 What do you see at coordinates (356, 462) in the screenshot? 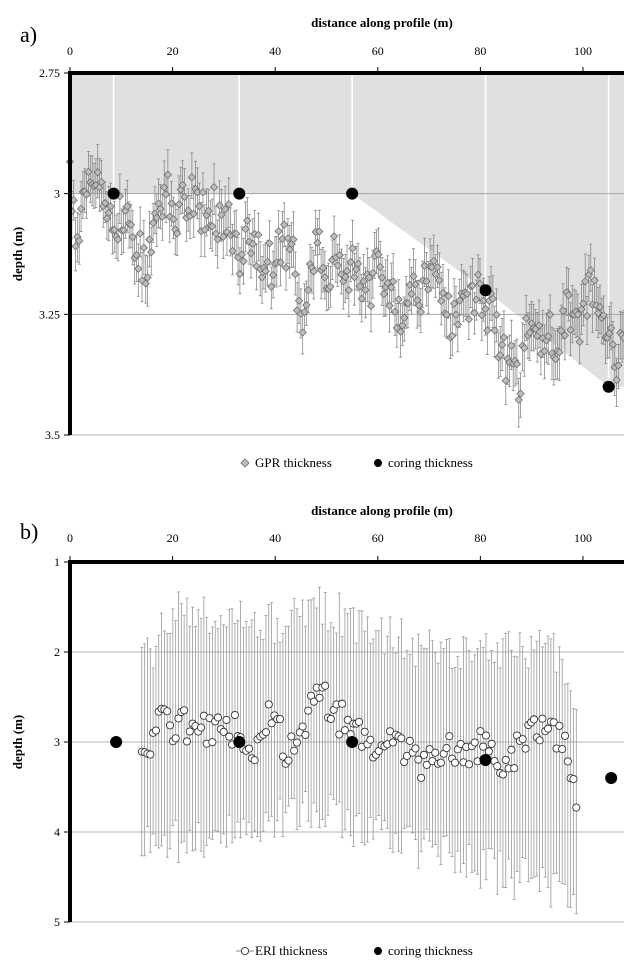
I see `legend: GPR thickness coring thickness` at bounding box center [356, 462].